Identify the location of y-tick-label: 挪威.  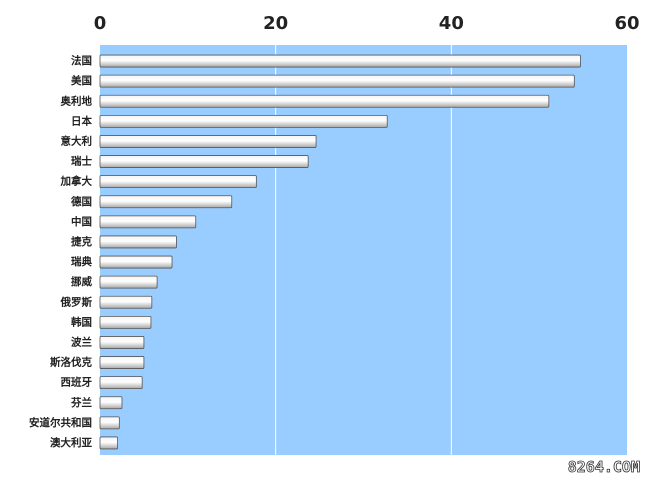
(81, 281).